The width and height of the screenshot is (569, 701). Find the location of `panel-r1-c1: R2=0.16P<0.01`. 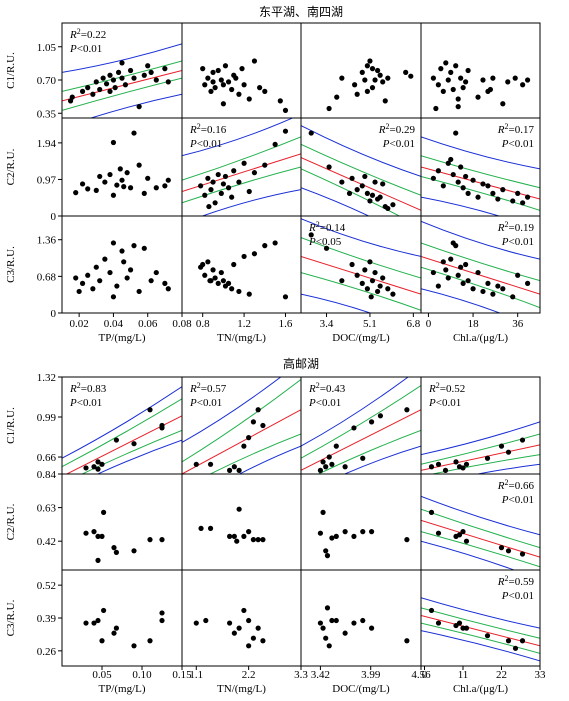

panel-r1-c1: R2=0.16P<0.01 is located at coordinates (241, 167).